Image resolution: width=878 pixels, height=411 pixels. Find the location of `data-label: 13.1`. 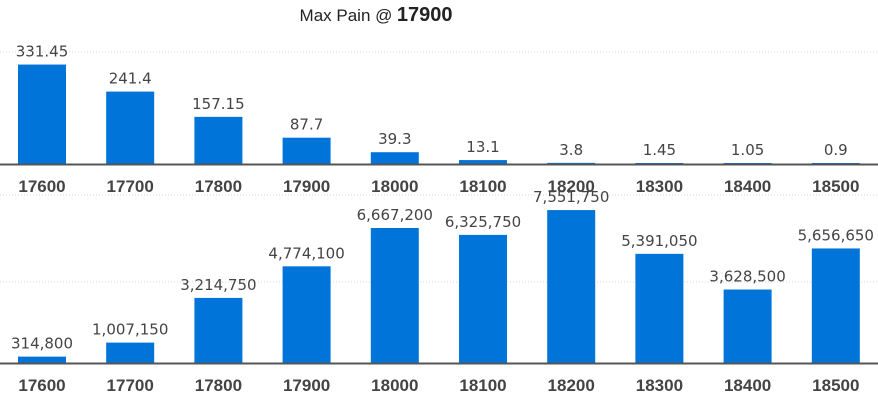

data-label: 13.1 is located at coordinates (482, 147).